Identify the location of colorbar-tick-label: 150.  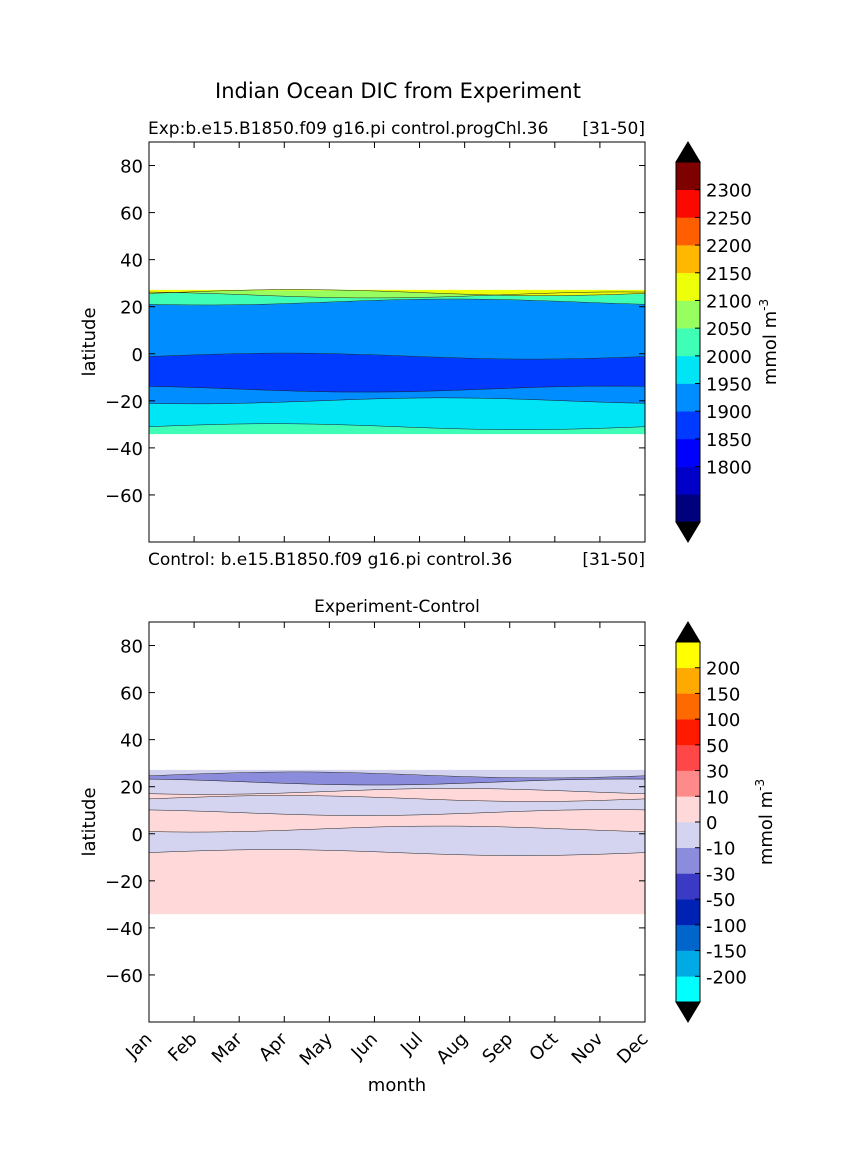
(723, 694).